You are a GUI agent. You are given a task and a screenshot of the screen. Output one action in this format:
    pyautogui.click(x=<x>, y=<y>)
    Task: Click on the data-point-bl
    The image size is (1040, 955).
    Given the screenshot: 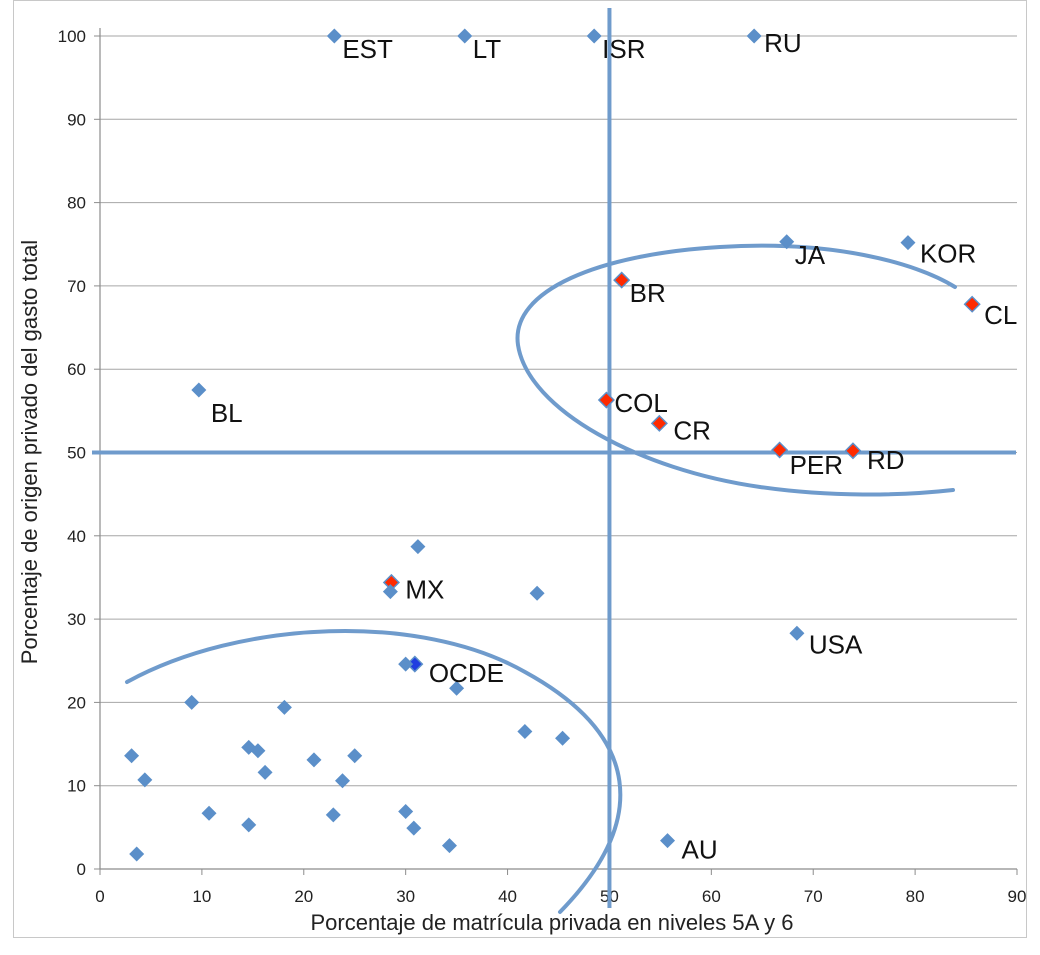 What is the action you would take?
    pyautogui.click(x=199, y=390)
    